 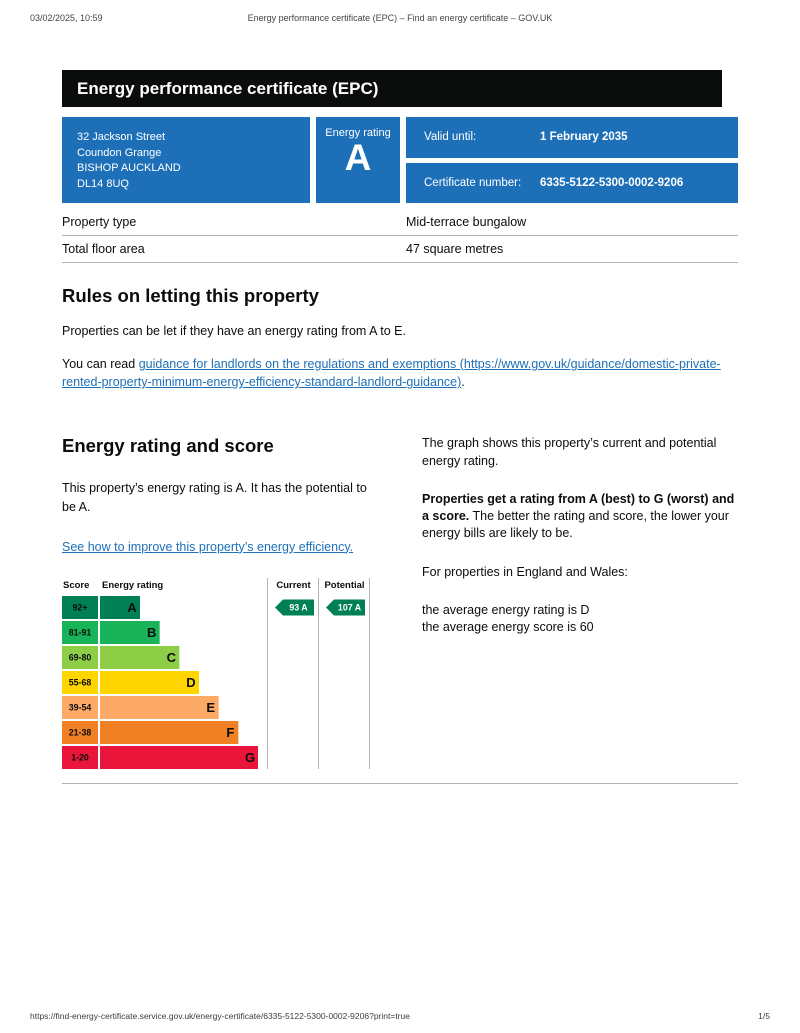 What do you see at coordinates (190, 682) in the screenshot?
I see `band-letter: D` at bounding box center [190, 682].